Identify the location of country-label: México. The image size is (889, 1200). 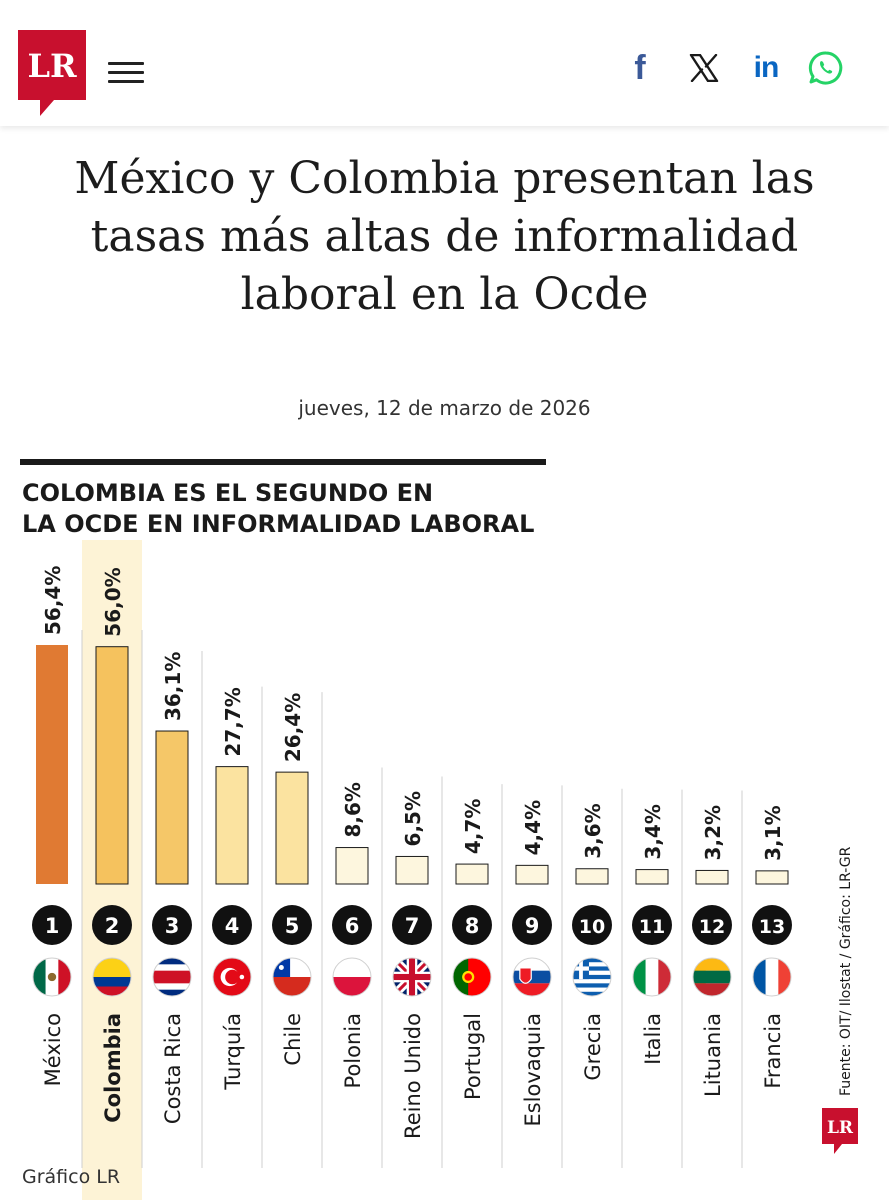
(53, 1049).